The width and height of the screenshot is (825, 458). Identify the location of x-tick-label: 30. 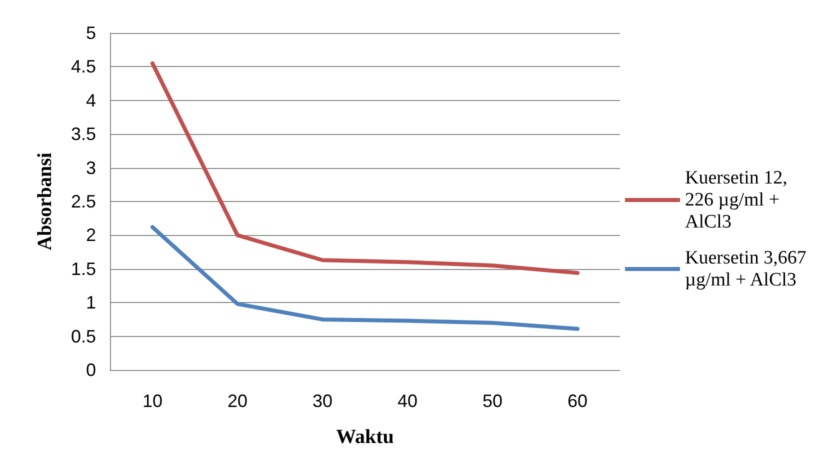
(322, 401).